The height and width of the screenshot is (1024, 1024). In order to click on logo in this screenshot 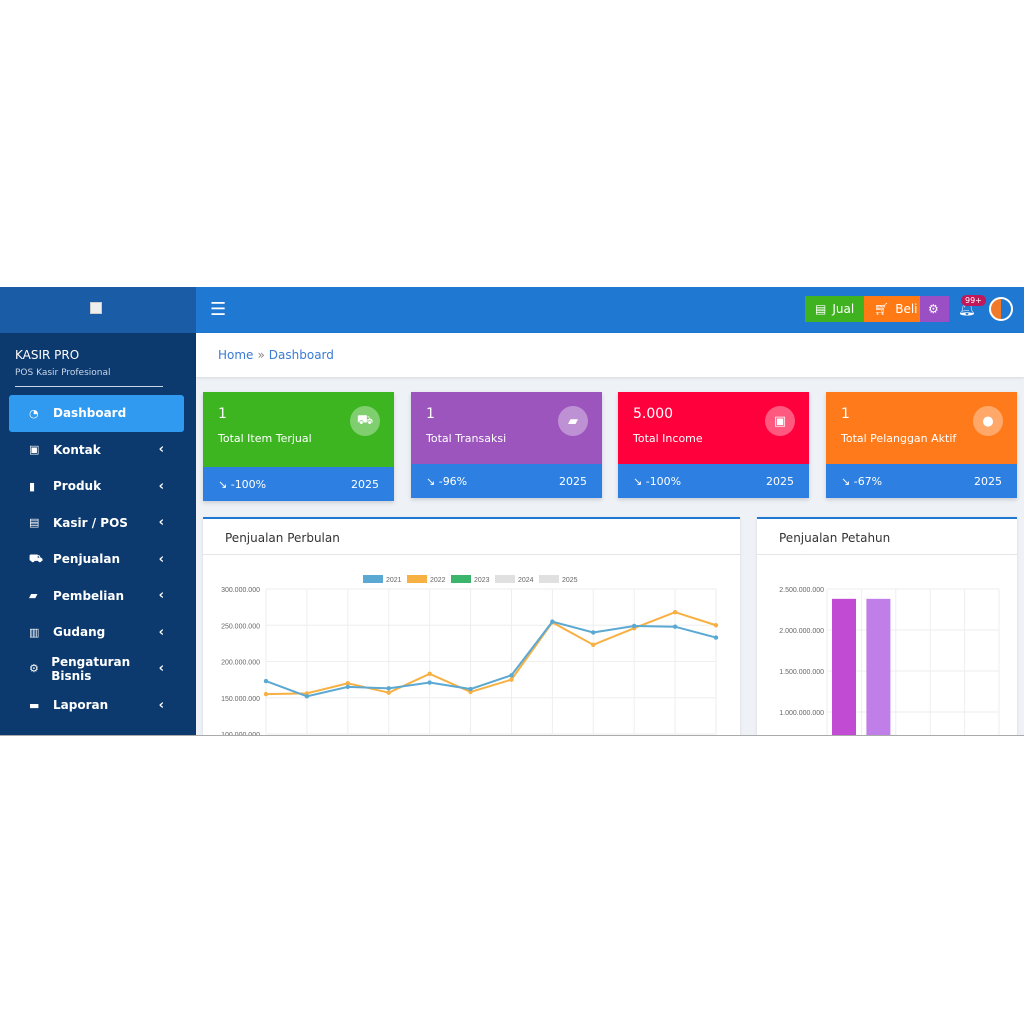, I will do `click(98, 310)`.